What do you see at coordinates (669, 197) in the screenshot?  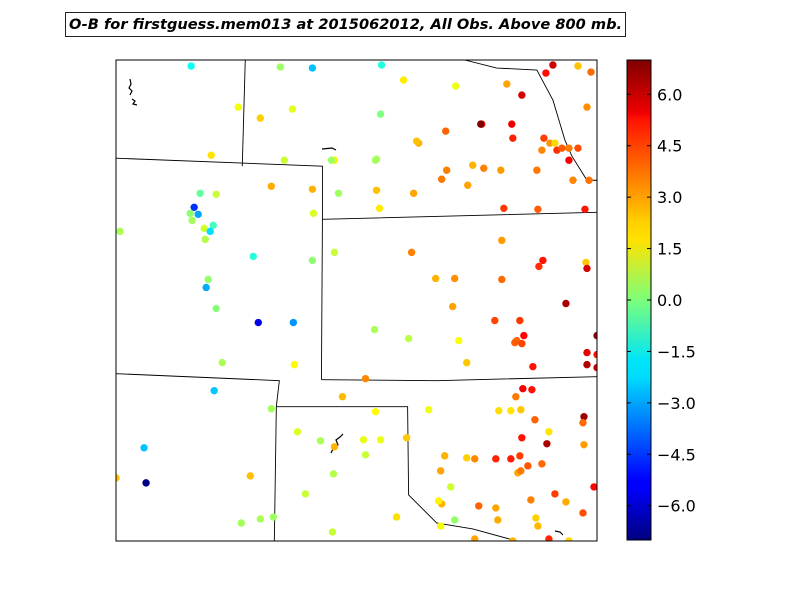 I see `colorbar-tick-label: 3.0` at bounding box center [669, 197].